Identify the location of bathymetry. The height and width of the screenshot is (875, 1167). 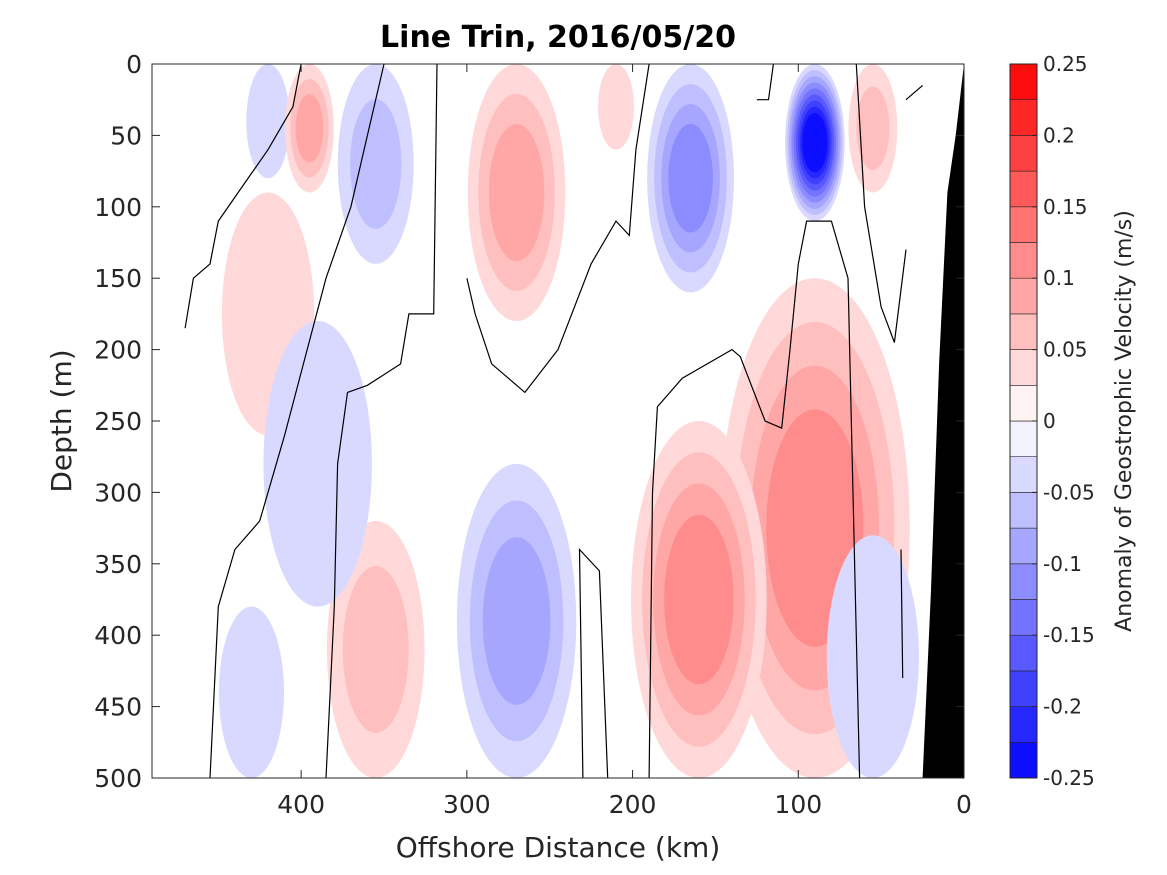
(943, 421).